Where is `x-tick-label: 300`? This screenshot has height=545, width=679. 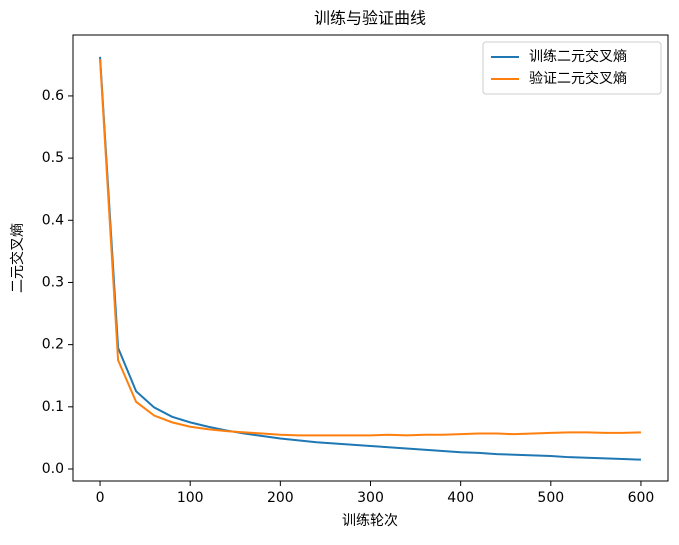
x-tick-label: 300 is located at coordinates (370, 498).